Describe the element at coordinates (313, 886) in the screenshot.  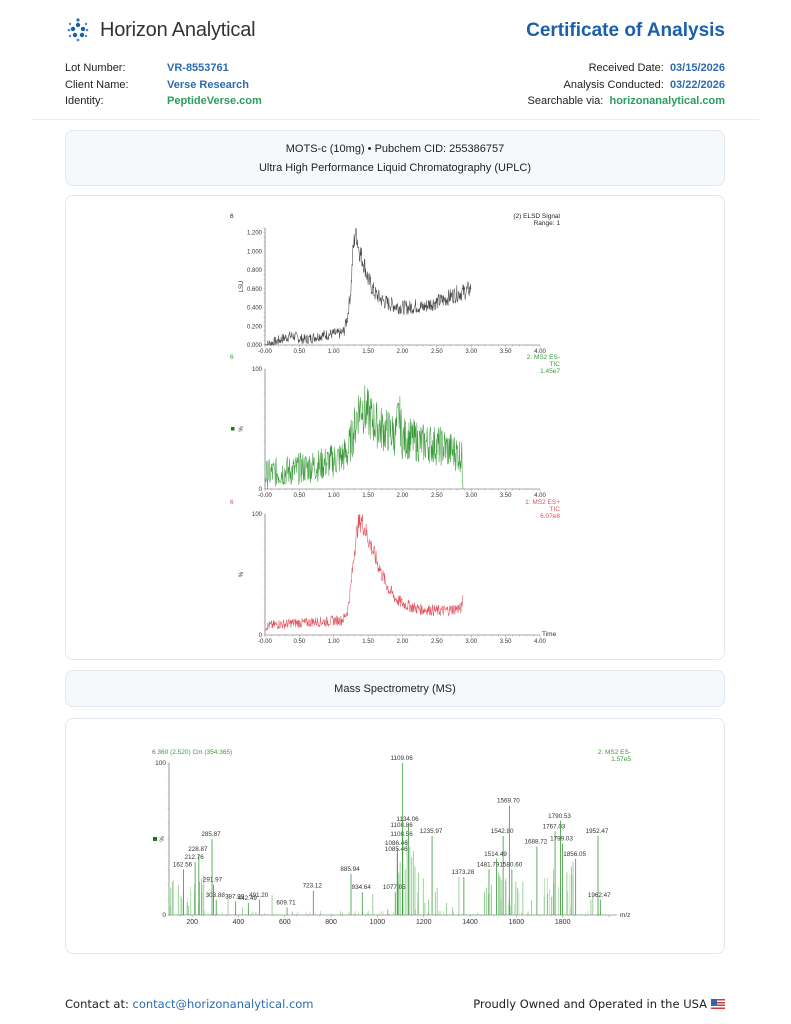
I see `peak-label: 723.12` at that location.